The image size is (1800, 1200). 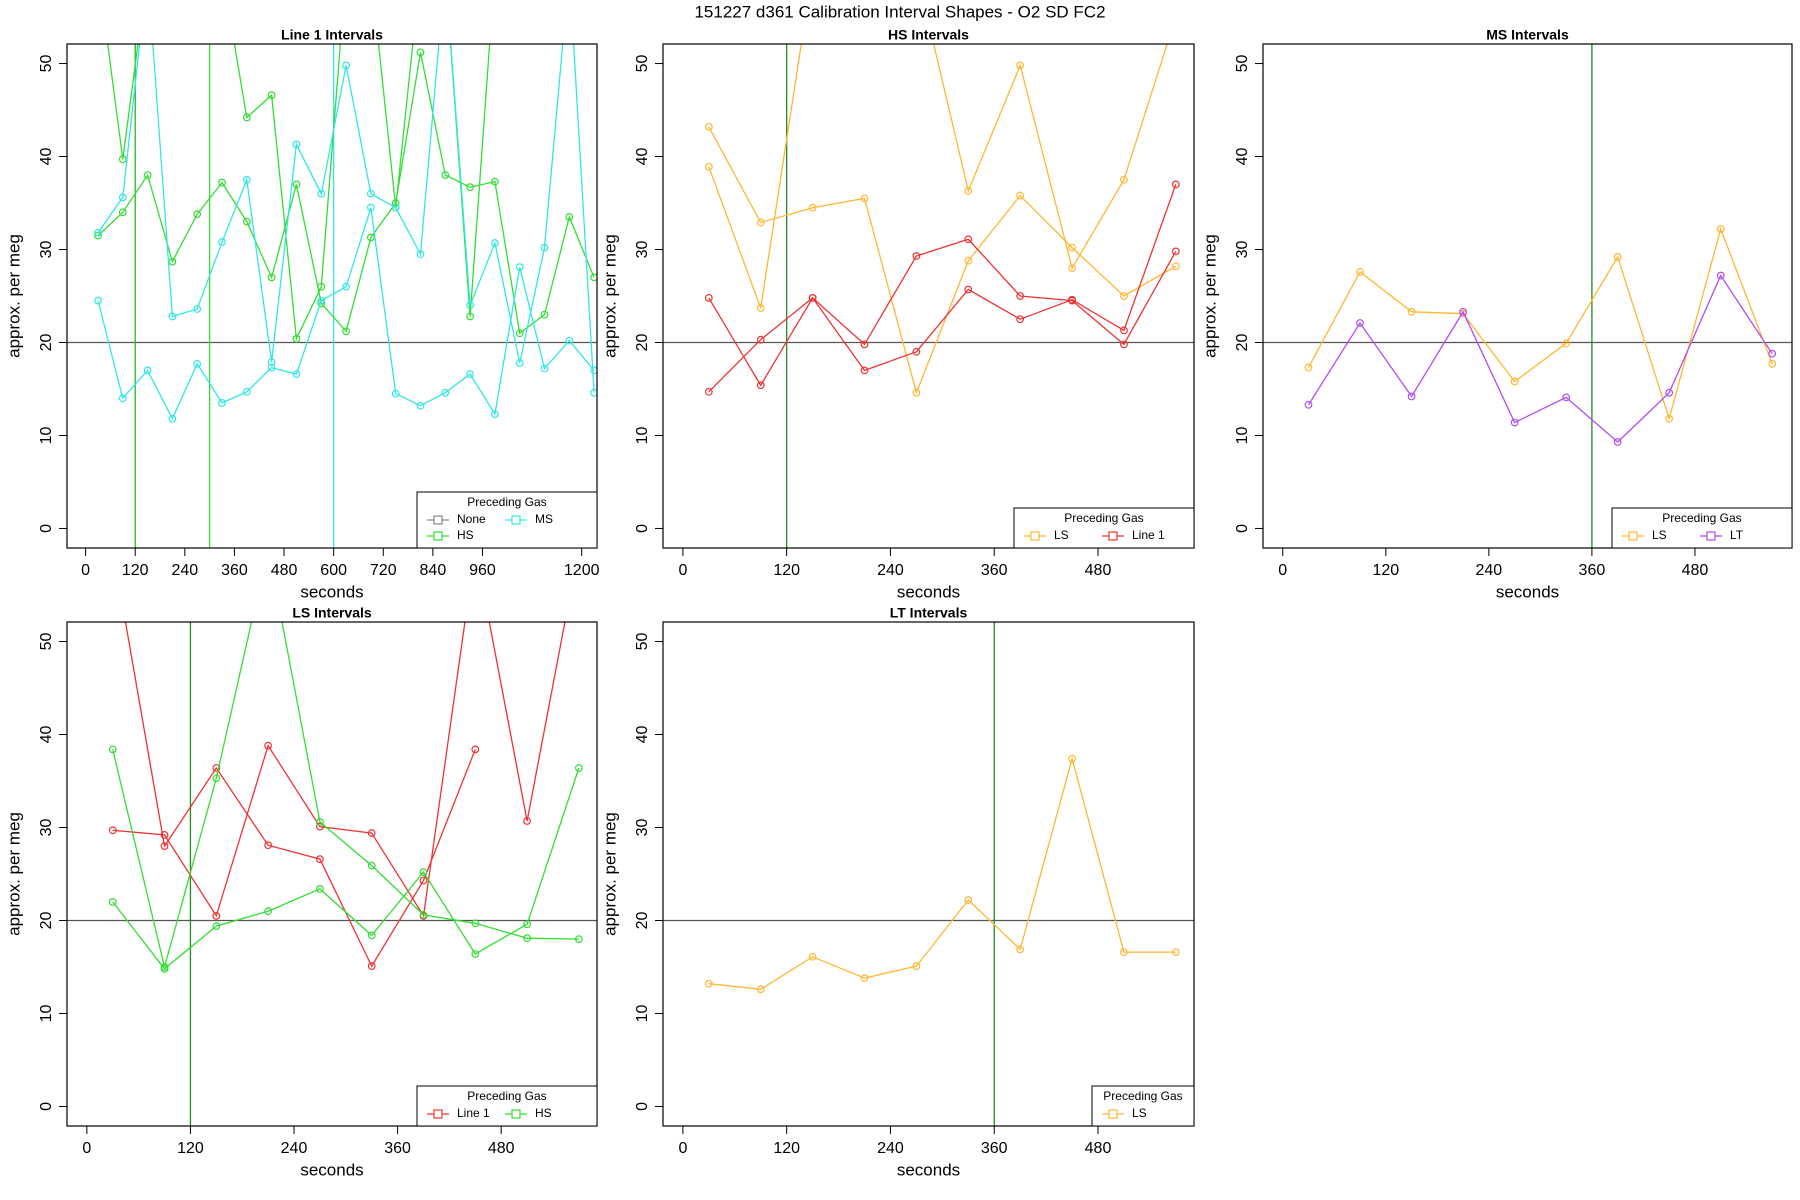 I want to click on legend-label: LT, so click(x=1737, y=535).